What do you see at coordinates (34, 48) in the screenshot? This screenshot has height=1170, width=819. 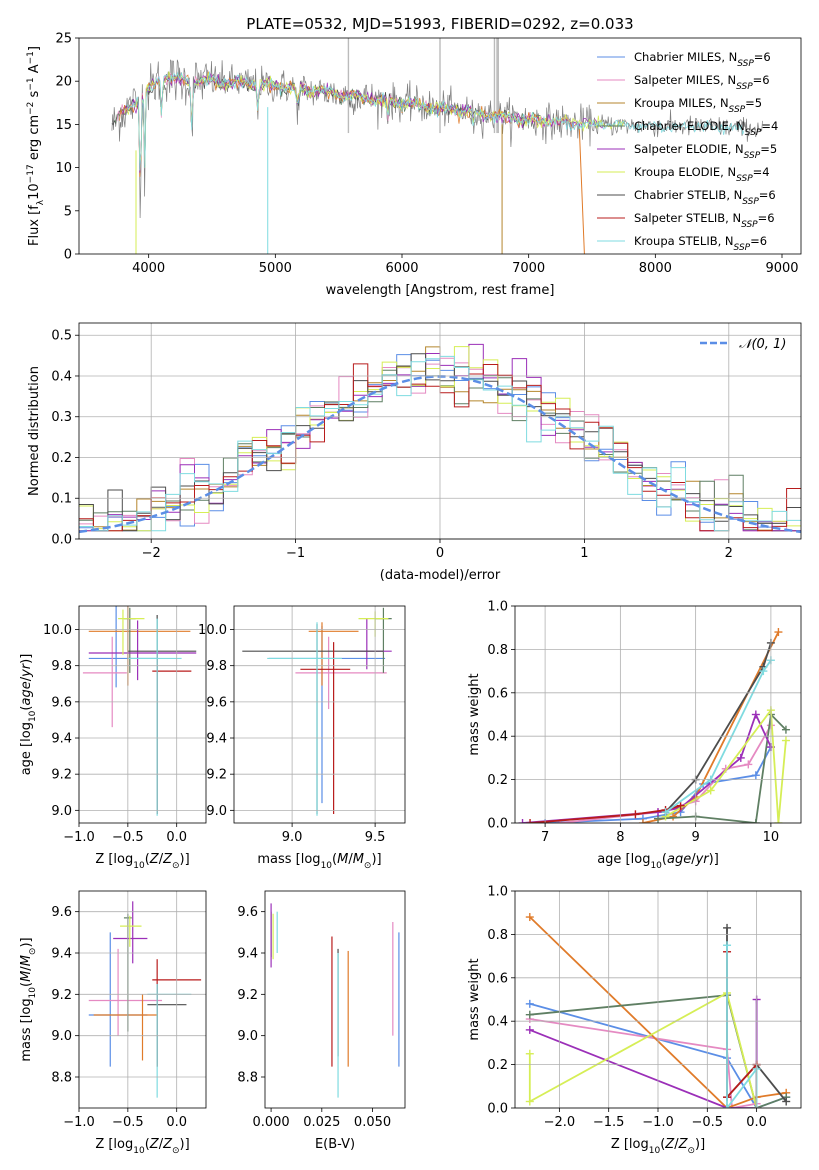 I see `y-axis-label-part: ]` at bounding box center [34, 48].